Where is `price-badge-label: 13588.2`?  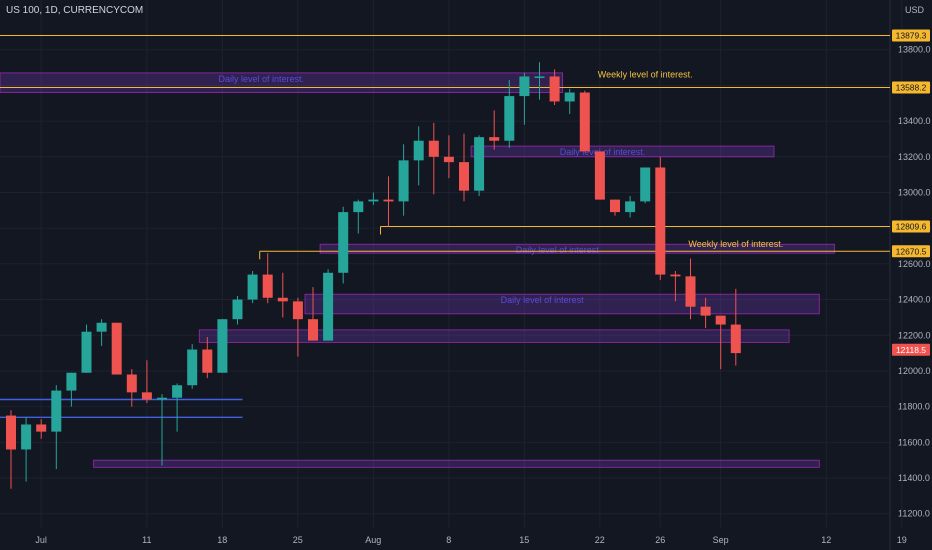 price-badge-label: 13588.2 is located at coordinates (911, 87).